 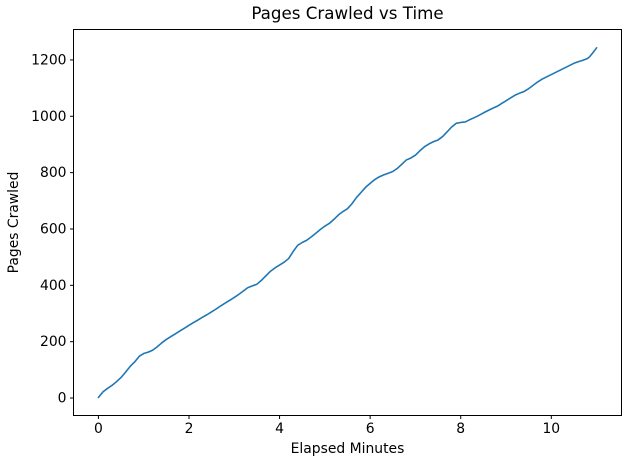 What do you see at coordinates (98, 429) in the screenshot?
I see `x-tick-label: 0` at bounding box center [98, 429].